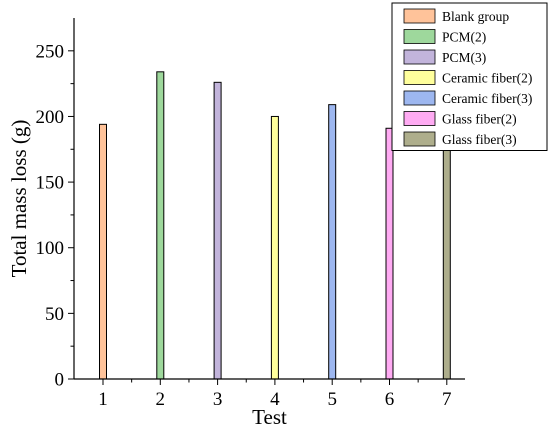  What do you see at coordinates (50, 183) in the screenshot?
I see `y-tick-label: 150` at bounding box center [50, 183].